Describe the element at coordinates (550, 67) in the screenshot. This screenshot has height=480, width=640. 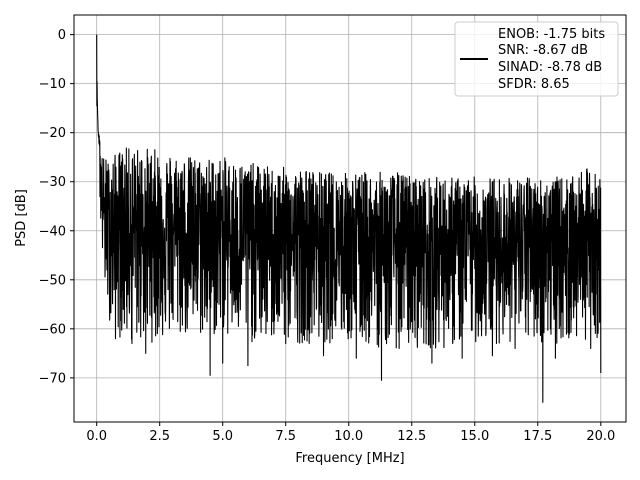
I see `legend-line-3: SINAD: -8.78 dB` at that location.